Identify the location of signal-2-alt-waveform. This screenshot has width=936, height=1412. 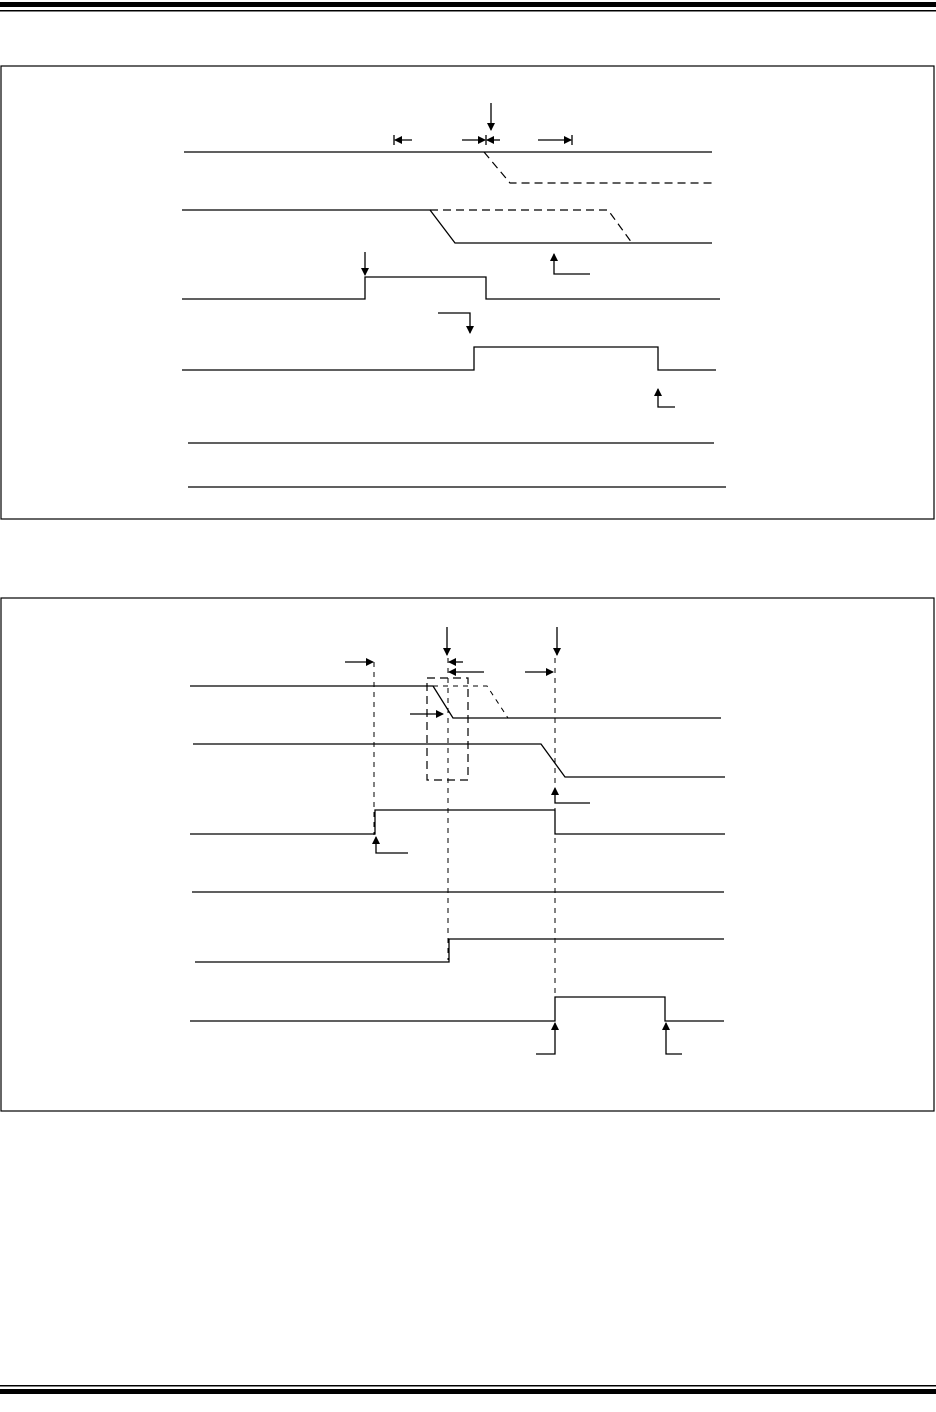
(531, 226).